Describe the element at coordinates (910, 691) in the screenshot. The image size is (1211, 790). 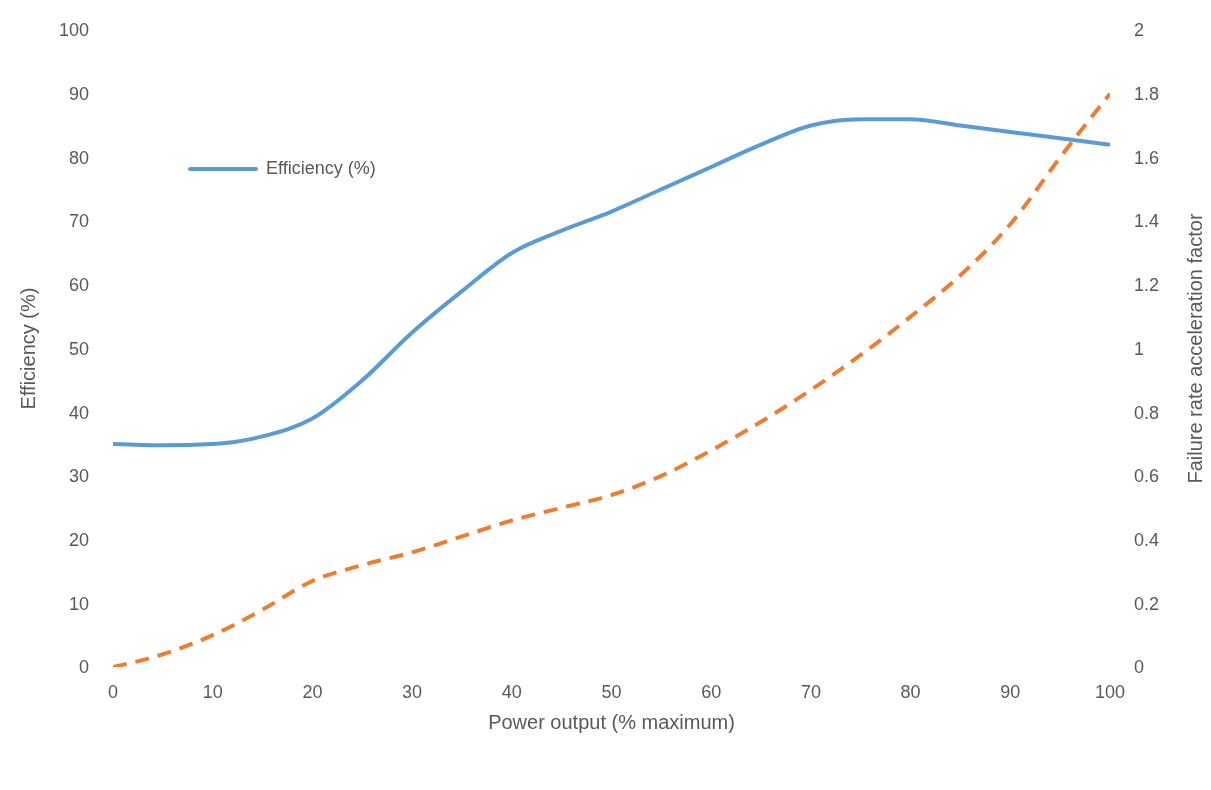
I see `x-tick-label: 80` at that location.